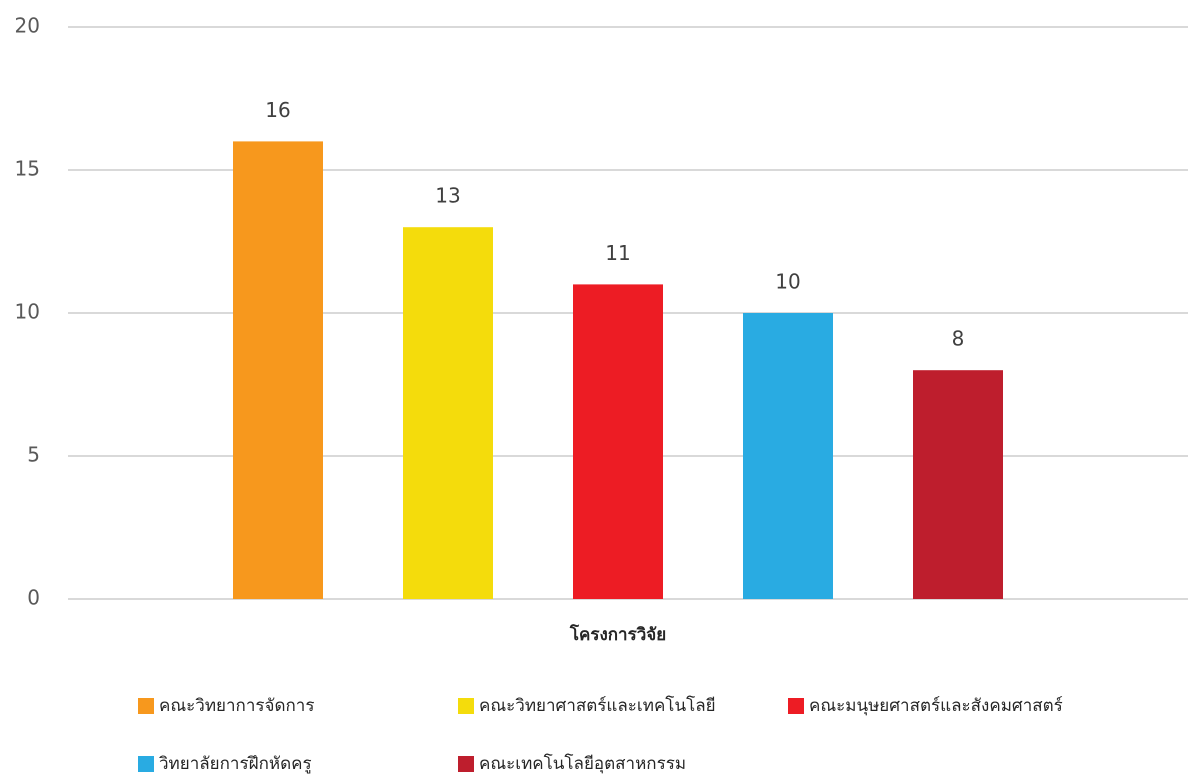  I want to click on data-label: 11, so click(617, 253).